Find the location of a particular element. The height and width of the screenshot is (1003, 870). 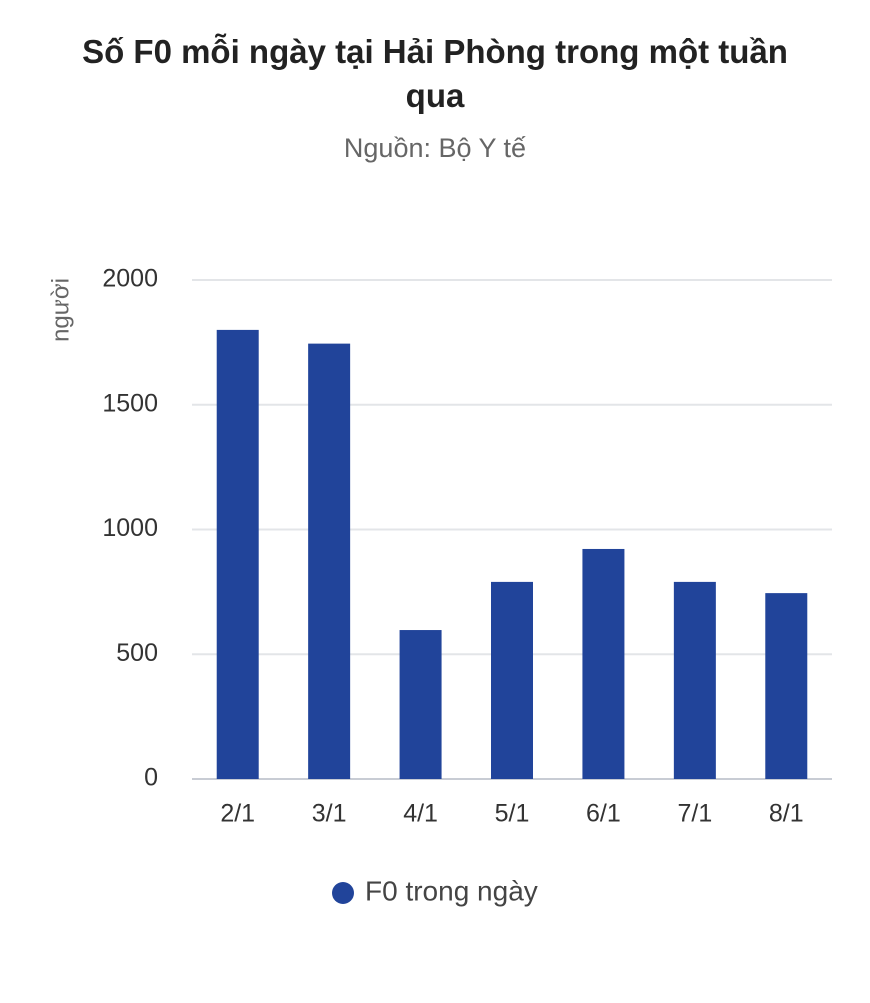

legend-marker is located at coordinates (343, 893).